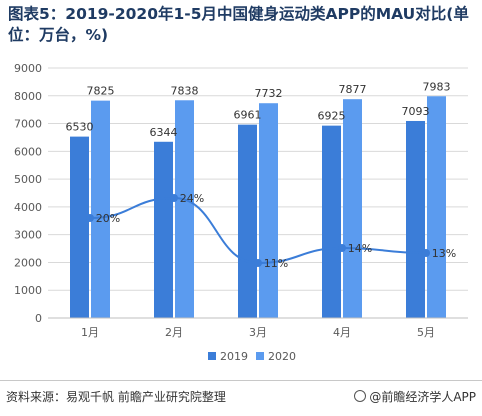 The height and width of the screenshot is (416, 482). I want to click on y-tick-label: 7000, so click(28, 124).